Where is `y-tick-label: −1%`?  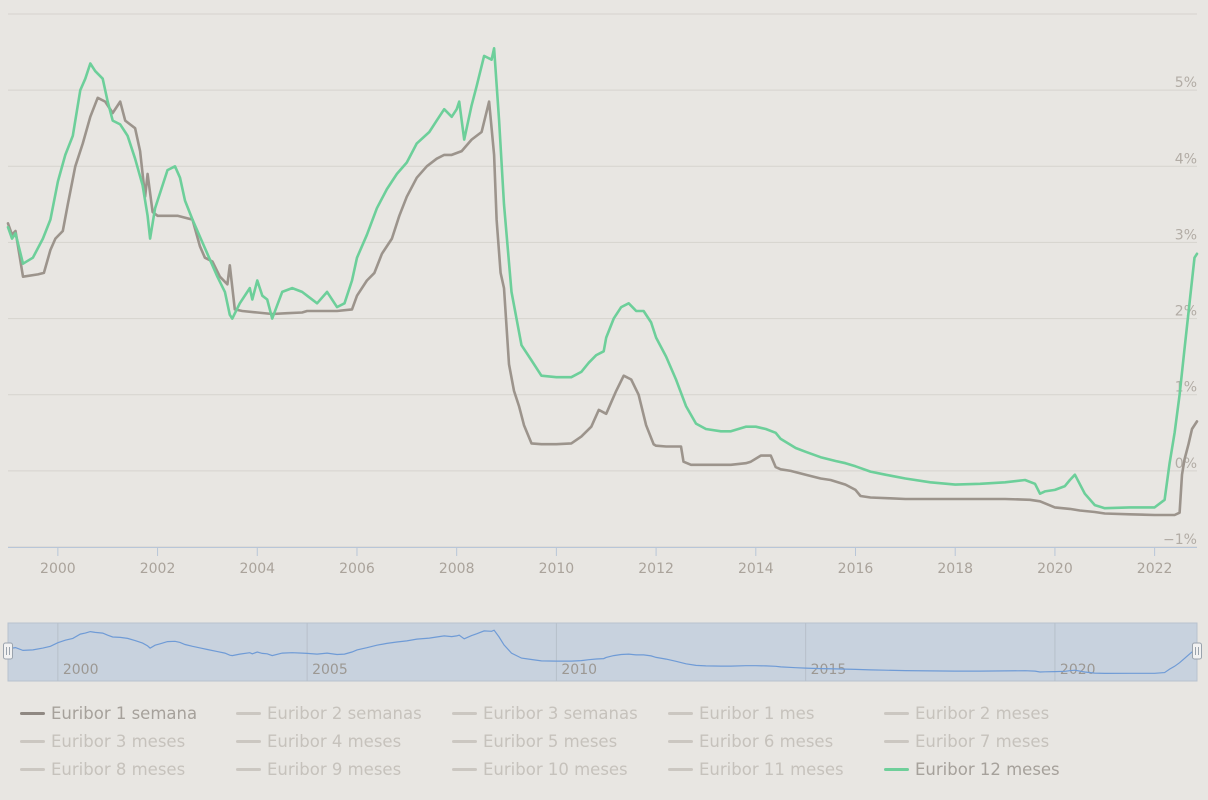
y-tick-label: −1% is located at coordinates (1180, 540).